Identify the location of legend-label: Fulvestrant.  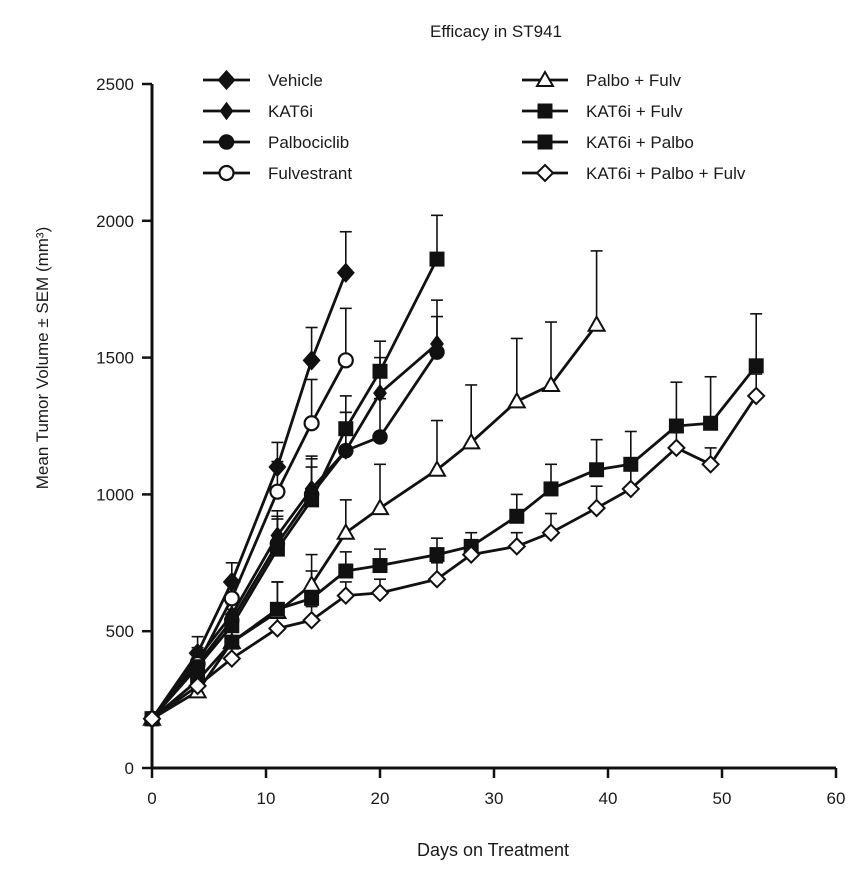
(310, 173).